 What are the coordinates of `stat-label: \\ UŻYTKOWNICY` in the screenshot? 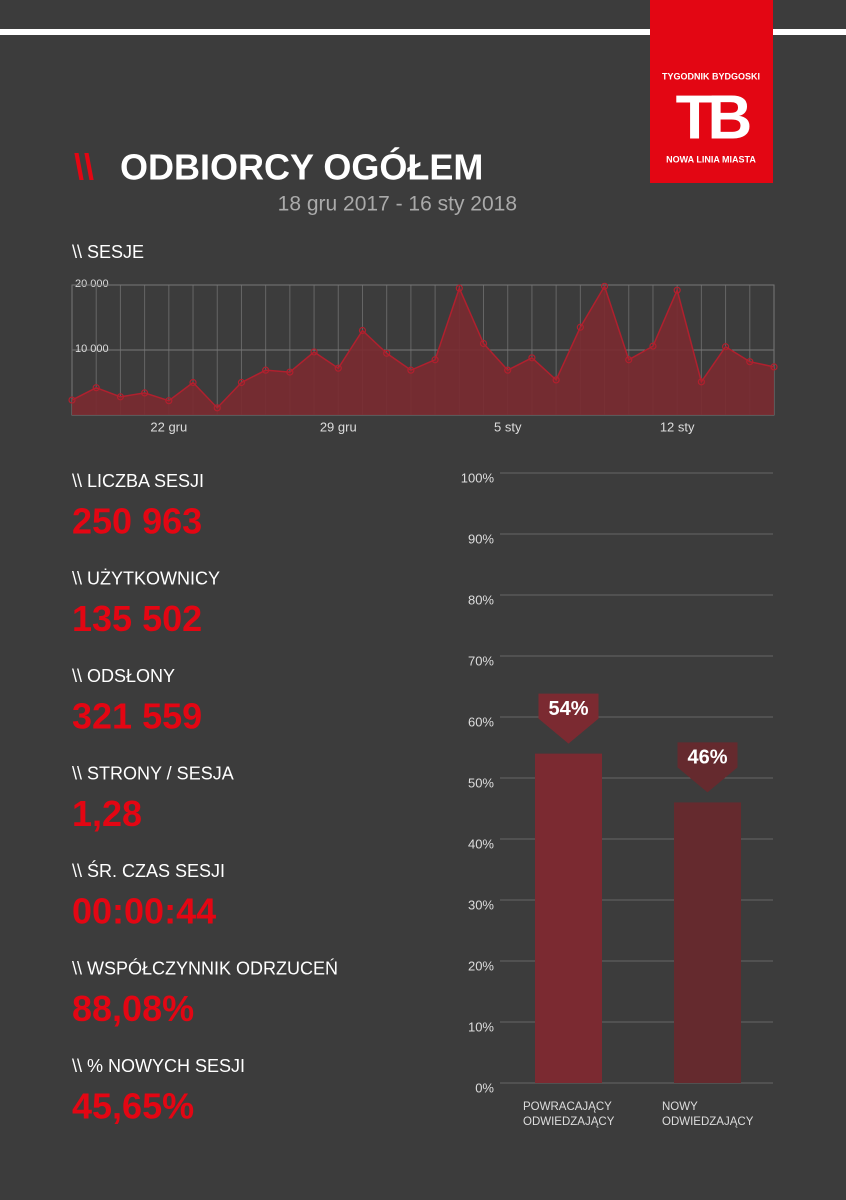 It's located at (146, 578).